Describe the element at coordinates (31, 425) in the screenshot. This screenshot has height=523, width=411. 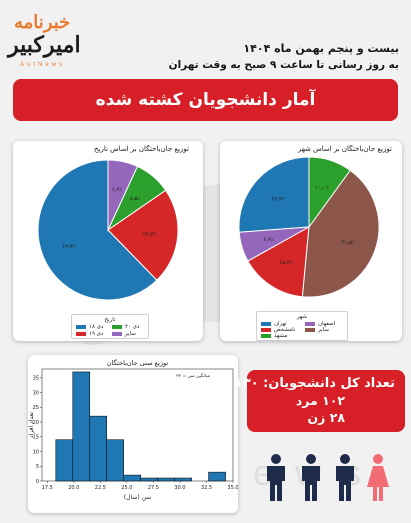
I see `histogram-ylabel: تعداد افراد` at that location.